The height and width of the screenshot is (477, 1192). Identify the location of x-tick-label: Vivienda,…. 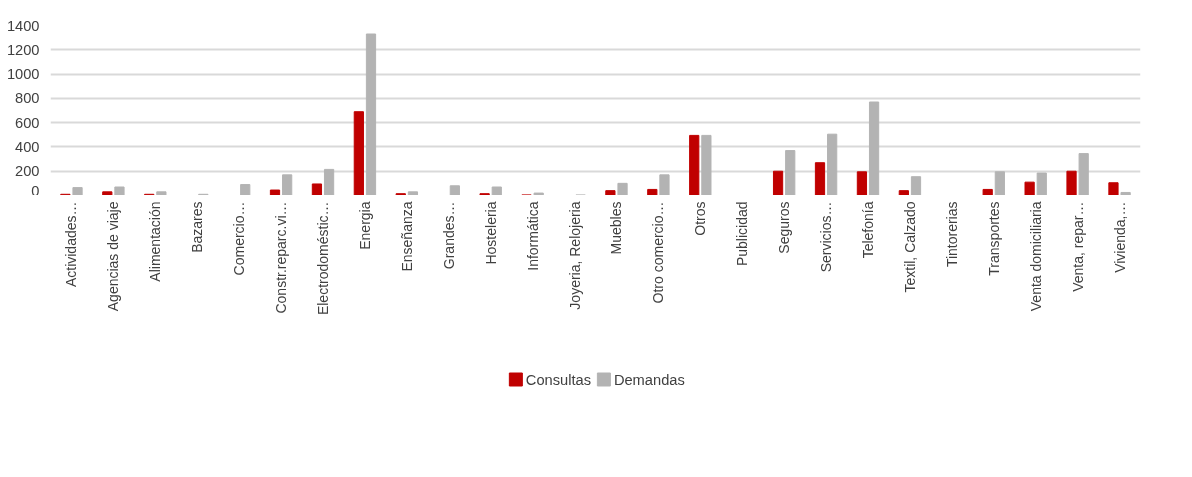
(1119, 237).